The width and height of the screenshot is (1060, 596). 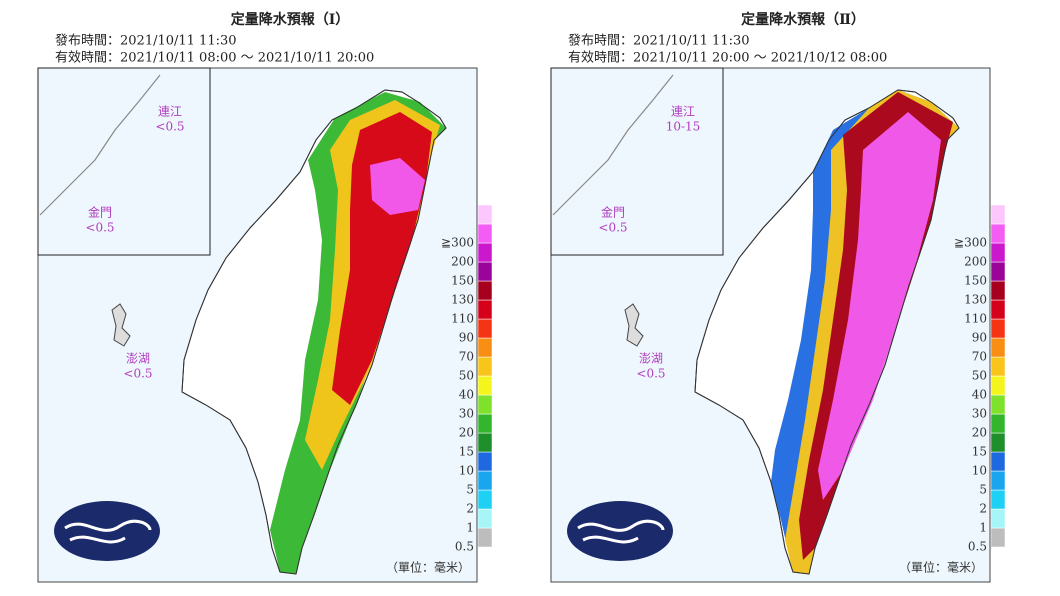 What do you see at coordinates (214, 58) in the screenshot?
I see `valid-time: 有效時間：2021/10/11 08:00 ～ 2021/10/11 20:00` at bounding box center [214, 58].